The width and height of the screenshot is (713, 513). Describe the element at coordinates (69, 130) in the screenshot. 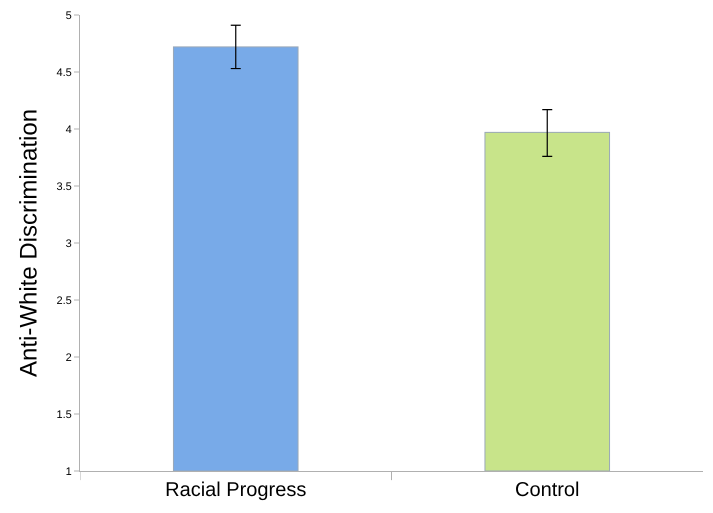

I see `y-tick-label: 4` at that location.